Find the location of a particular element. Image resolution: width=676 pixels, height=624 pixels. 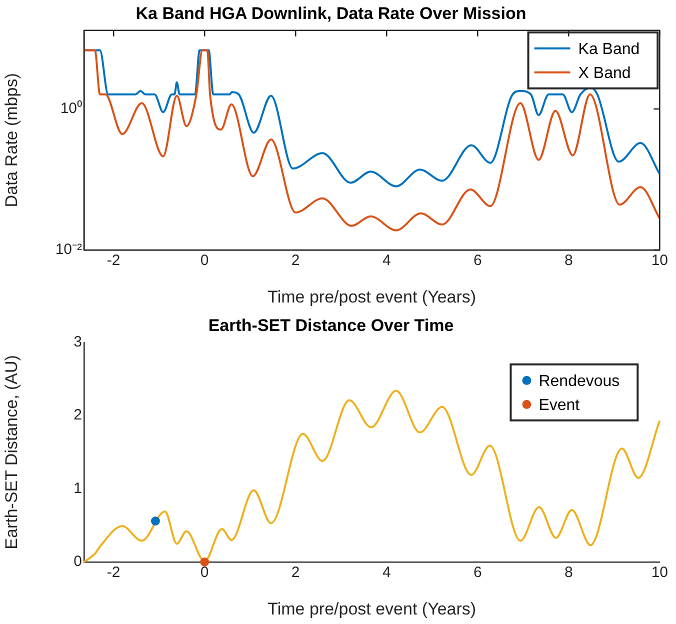

y-tick-label: 0 is located at coordinates (78, 561).